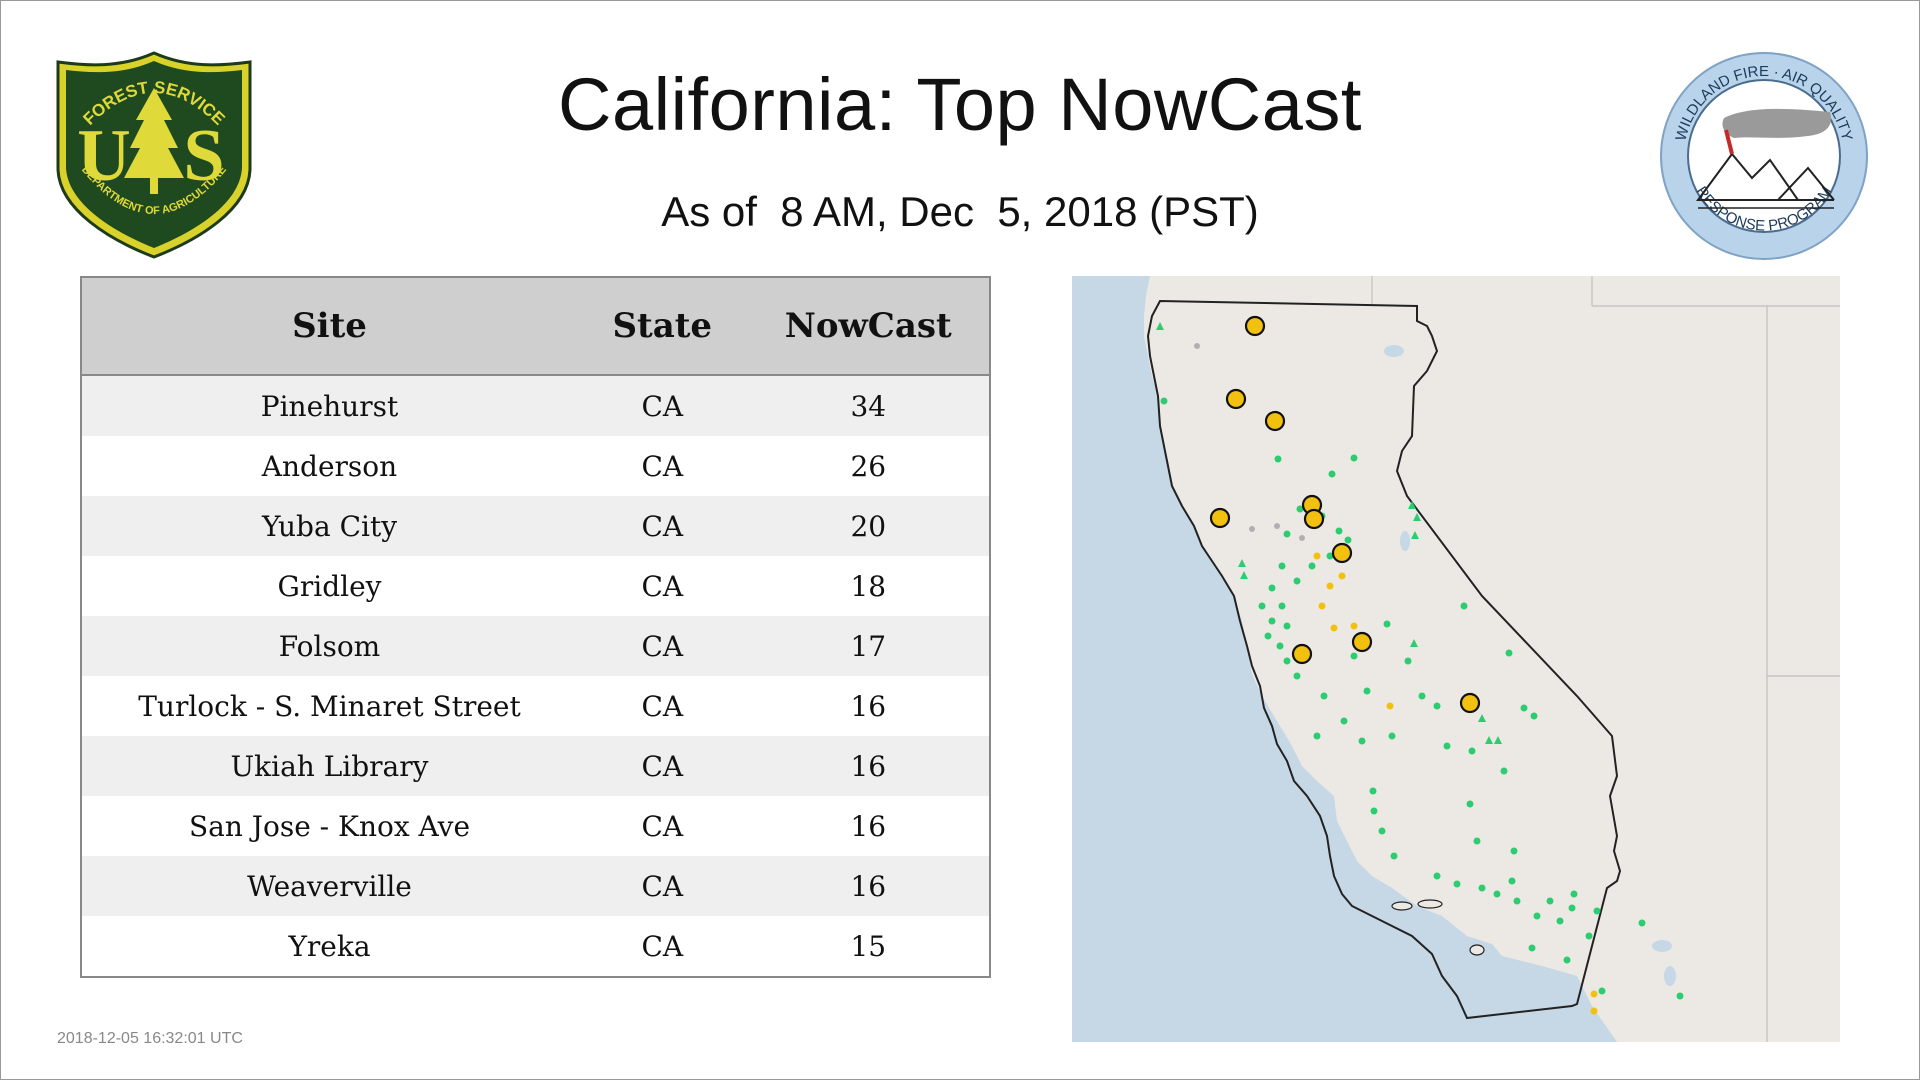 This screenshot has height=1080, width=1920. What do you see at coordinates (960, 211) in the screenshot?
I see `page-subtitle: As of 8 AM, Dec 5, 2018 (PST)` at bounding box center [960, 211].